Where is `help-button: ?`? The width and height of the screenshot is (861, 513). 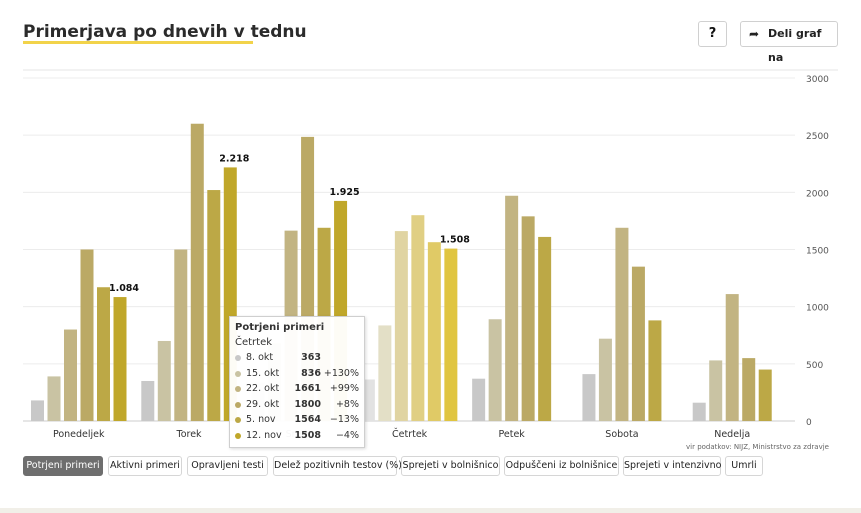 help-button: ? is located at coordinates (712, 34).